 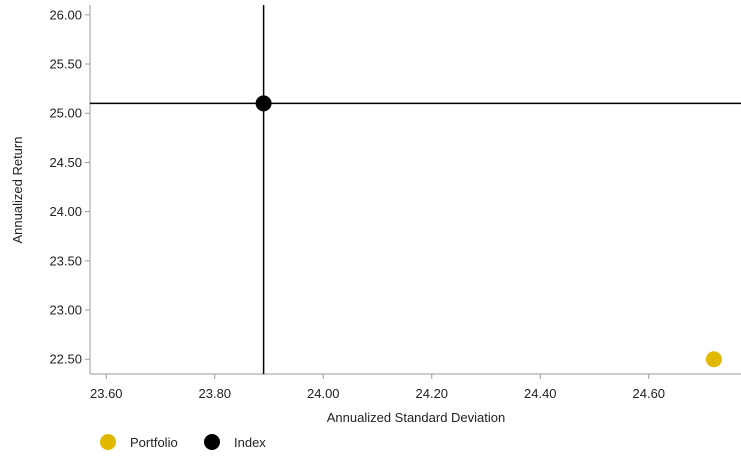 What do you see at coordinates (713, 359) in the screenshot?
I see `point-portfolio` at bounding box center [713, 359].